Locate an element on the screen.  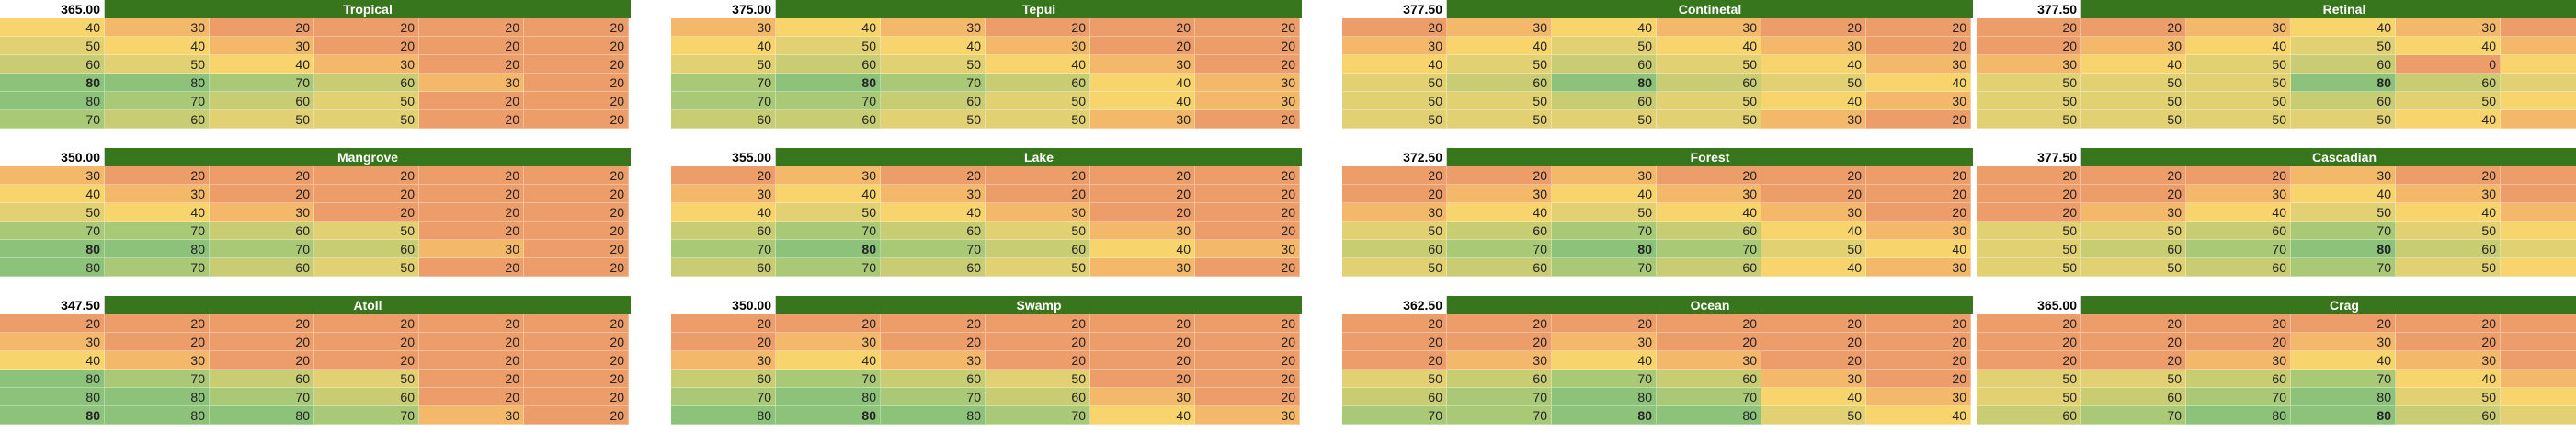
score-cell: 355.00 is located at coordinates (723, 157).